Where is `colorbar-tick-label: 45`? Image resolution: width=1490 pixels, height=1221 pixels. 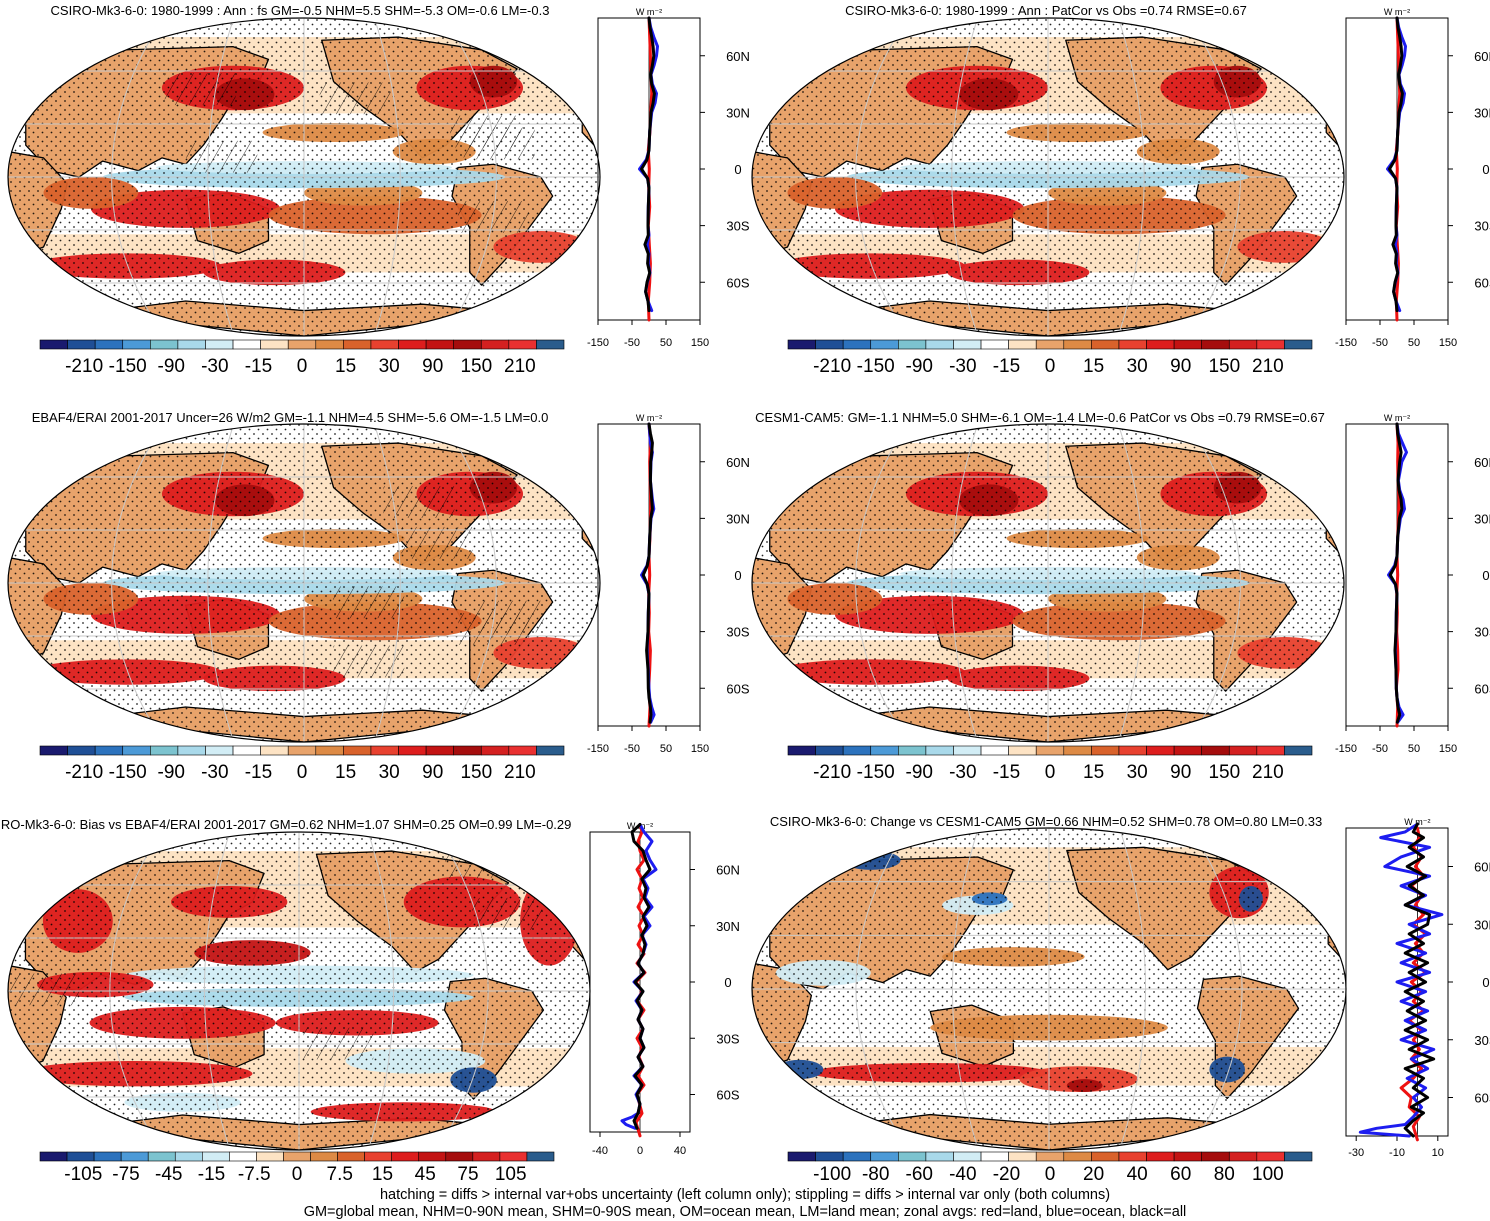
colorbar-tick-label: 45 is located at coordinates (425, 1174).